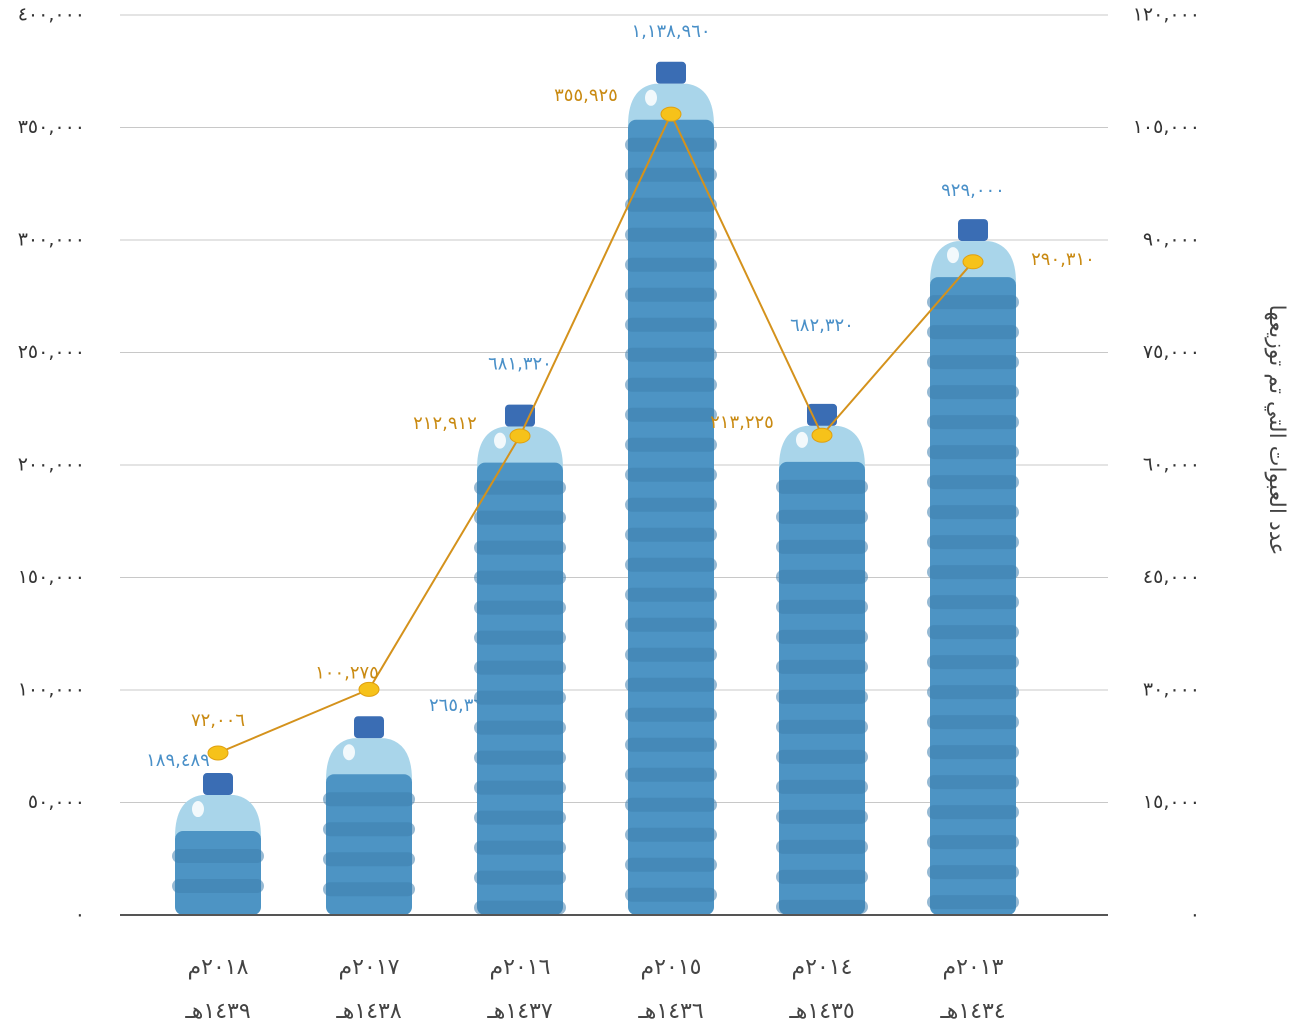 Image resolution: width=1301 pixels, height=1027 pixels. What do you see at coordinates (51, 352) in the screenshot?
I see `y-tick-label: ٢٥٠,٠٠٠` at bounding box center [51, 352].